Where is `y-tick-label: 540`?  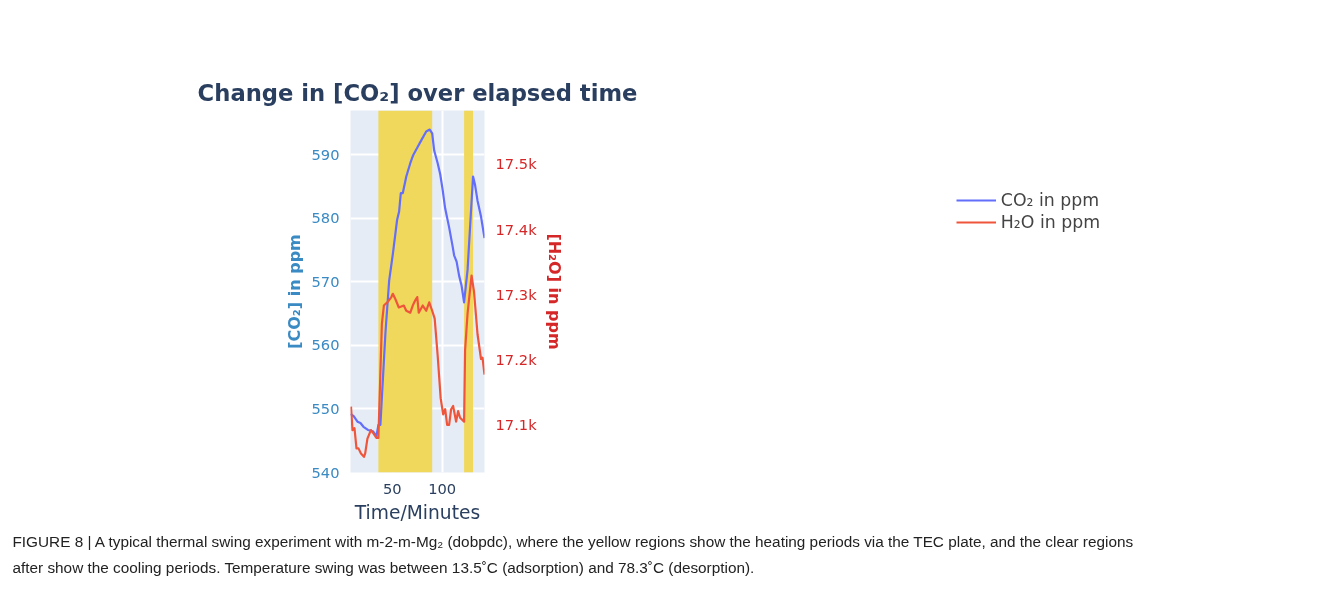 y-tick-label: 540 is located at coordinates (325, 472).